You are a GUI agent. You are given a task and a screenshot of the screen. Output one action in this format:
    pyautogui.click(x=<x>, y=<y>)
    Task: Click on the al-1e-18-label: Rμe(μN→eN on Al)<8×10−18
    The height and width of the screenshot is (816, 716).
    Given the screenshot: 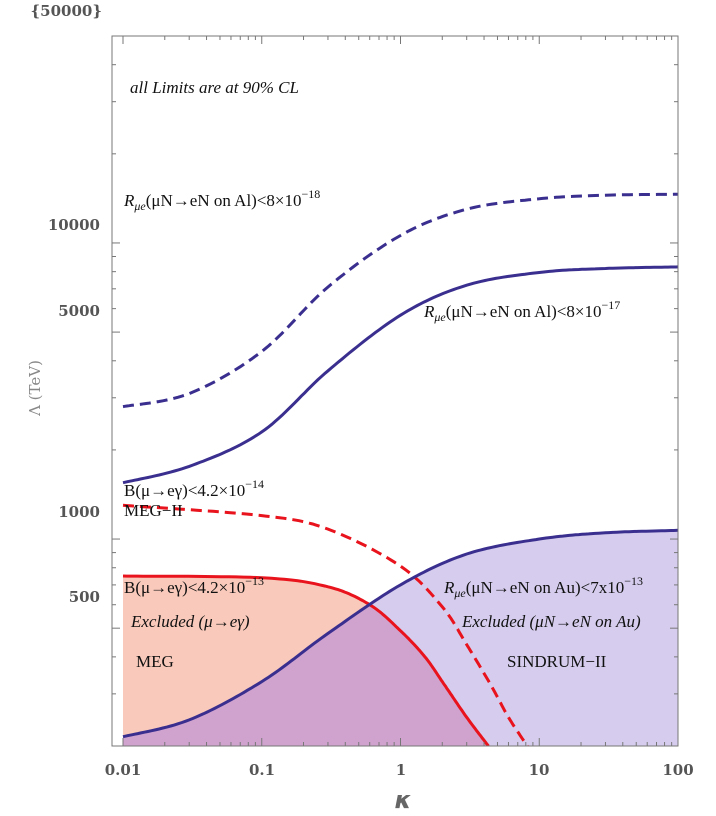 What is the action you would take?
    pyautogui.click(x=221, y=200)
    